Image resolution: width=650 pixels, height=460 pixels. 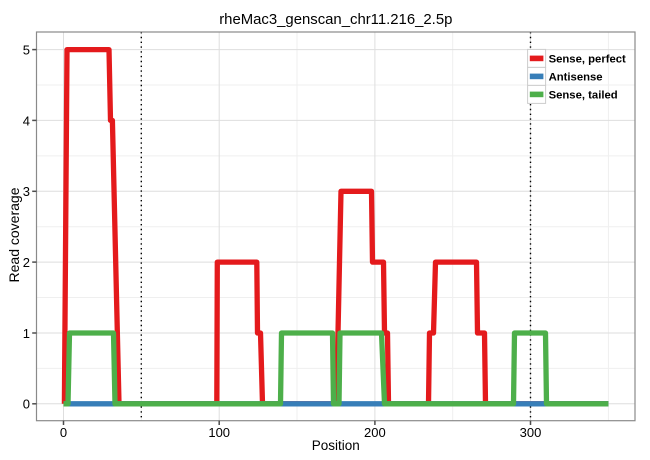 What do you see at coordinates (26, 191) in the screenshot?
I see `svg-text: 3` at bounding box center [26, 191].